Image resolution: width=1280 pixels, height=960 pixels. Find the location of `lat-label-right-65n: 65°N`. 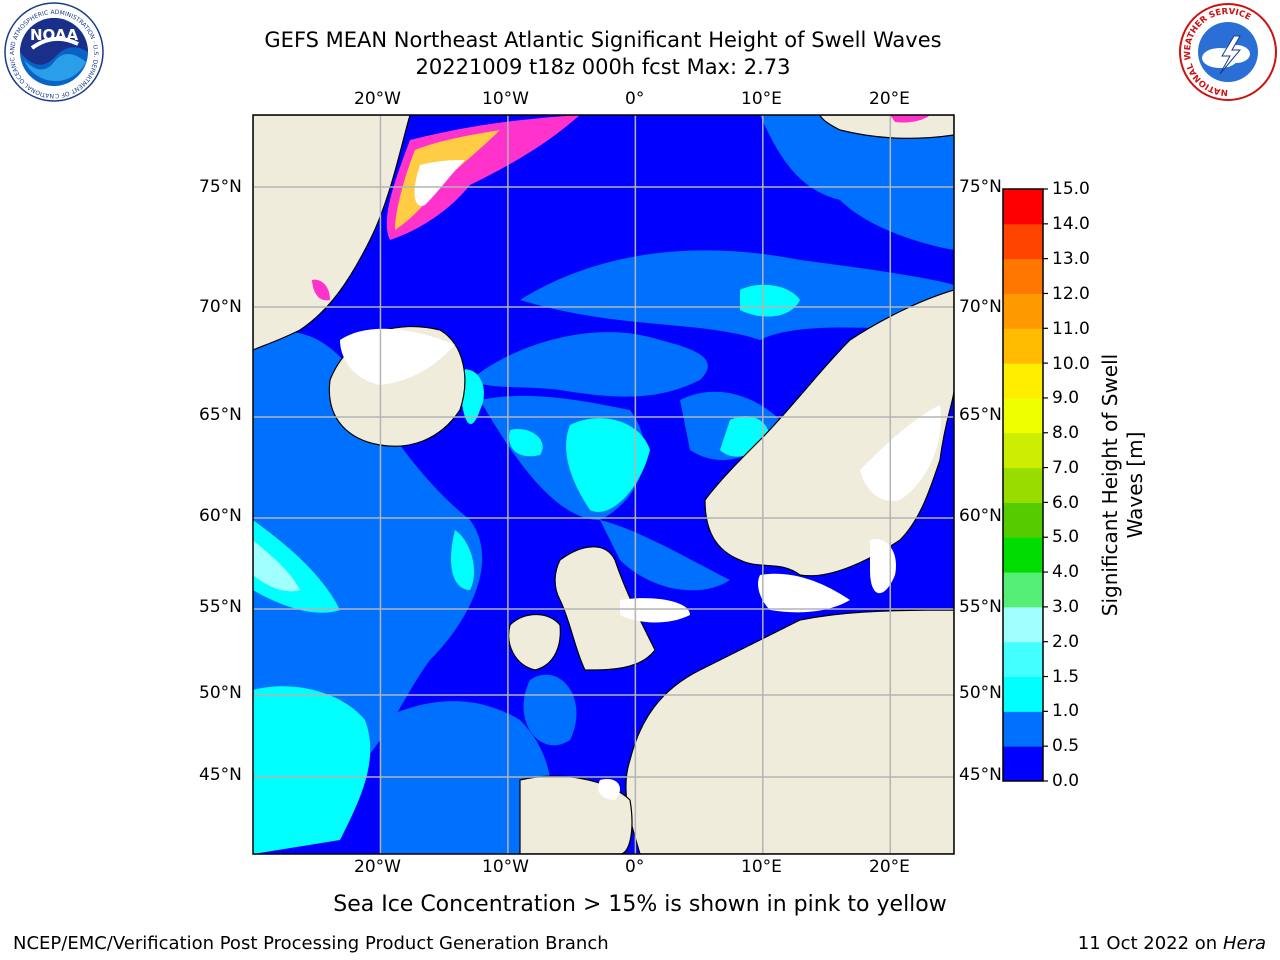

lat-label-right-65n: 65°N is located at coordinates (980, 415).